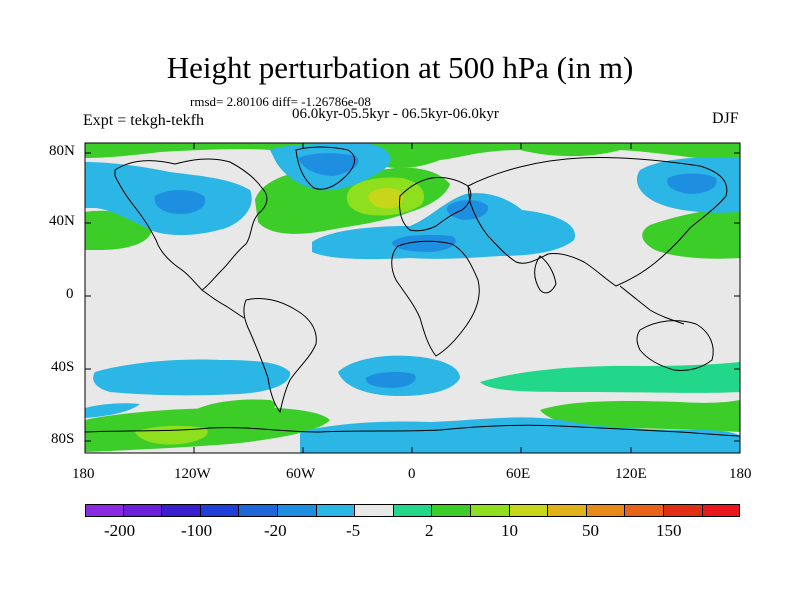 Image resolution: width=800 pixels, height=600 pixels. I want to click on coastline-asia, so click(597, 221).